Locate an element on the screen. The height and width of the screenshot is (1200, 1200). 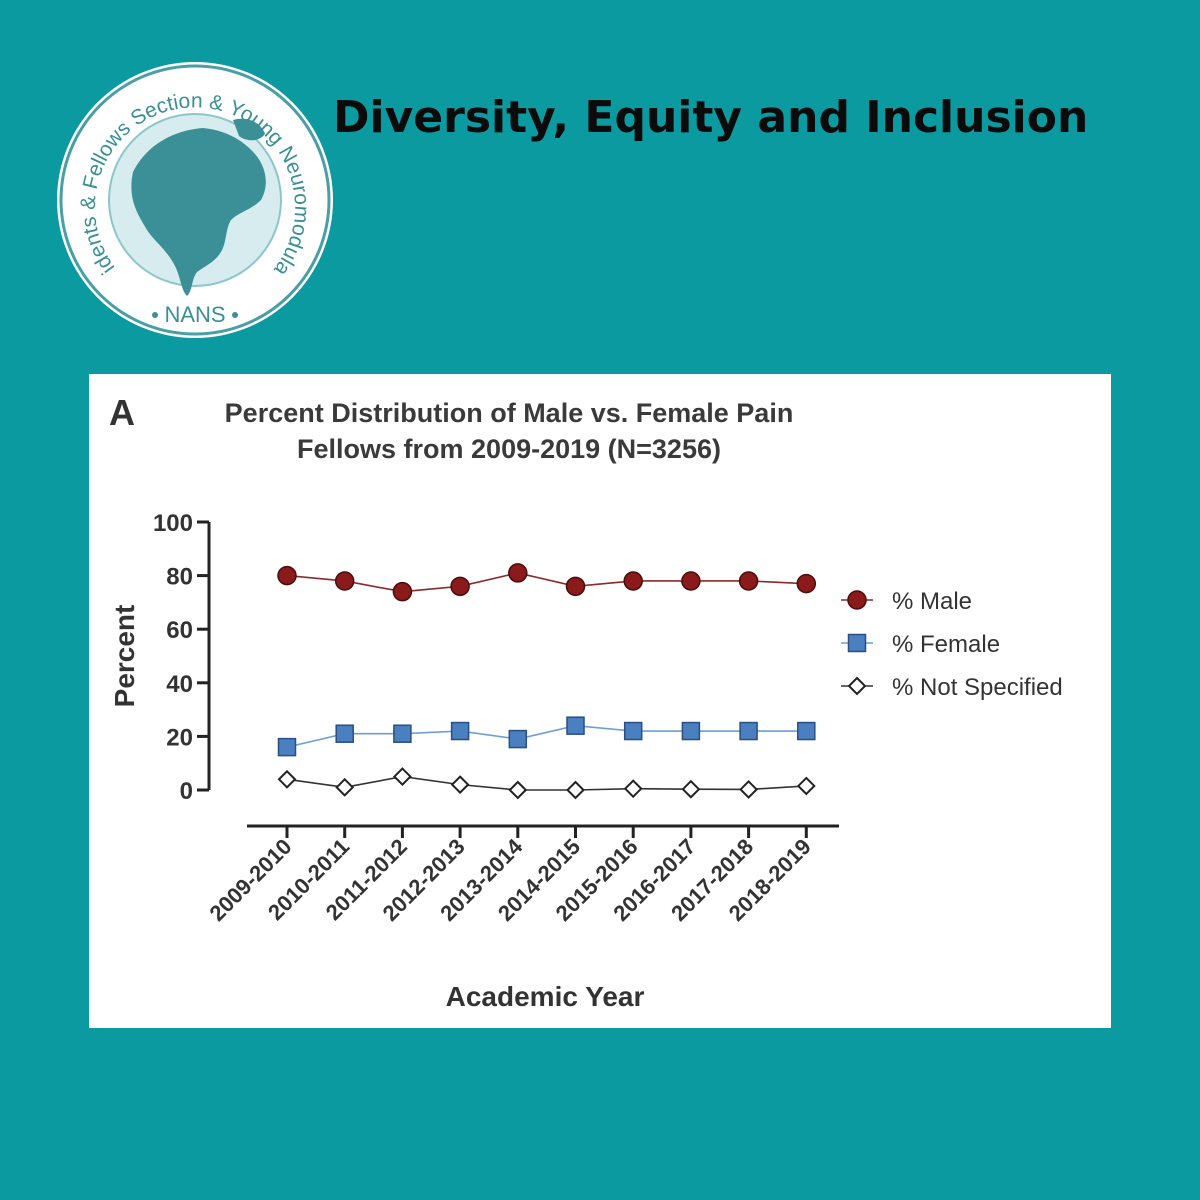
y-tick-label: 100 is located at coordinates (173, 523).